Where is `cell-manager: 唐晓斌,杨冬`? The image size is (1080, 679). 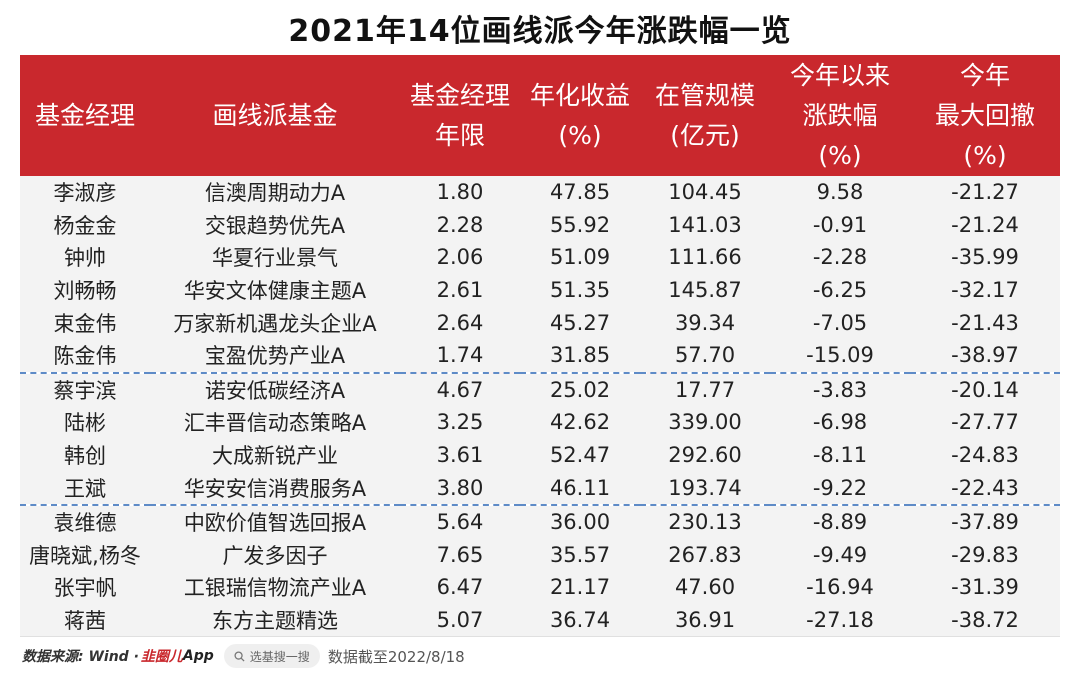 cell-manager: 唐晓斌,杨冬 is located at coordinates (85, 555).